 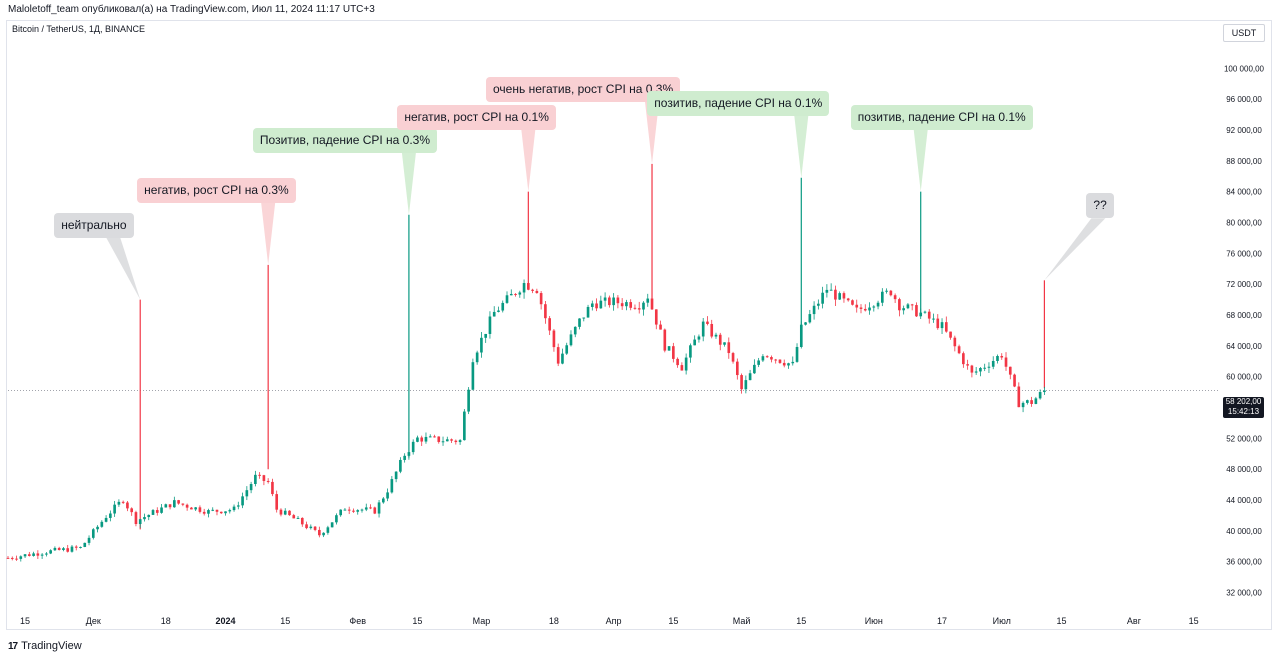 I want to click on y-tick-label: 64 000,00, so click(x=1244, y=346).